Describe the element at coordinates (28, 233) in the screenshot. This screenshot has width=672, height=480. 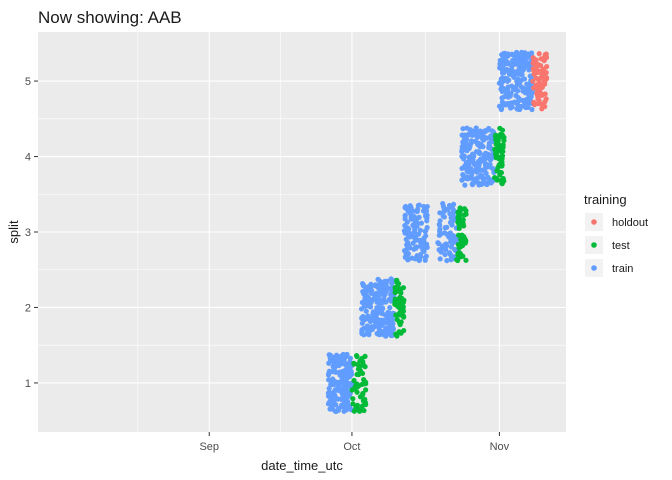
I see `y-tick-label: 3` at that location.